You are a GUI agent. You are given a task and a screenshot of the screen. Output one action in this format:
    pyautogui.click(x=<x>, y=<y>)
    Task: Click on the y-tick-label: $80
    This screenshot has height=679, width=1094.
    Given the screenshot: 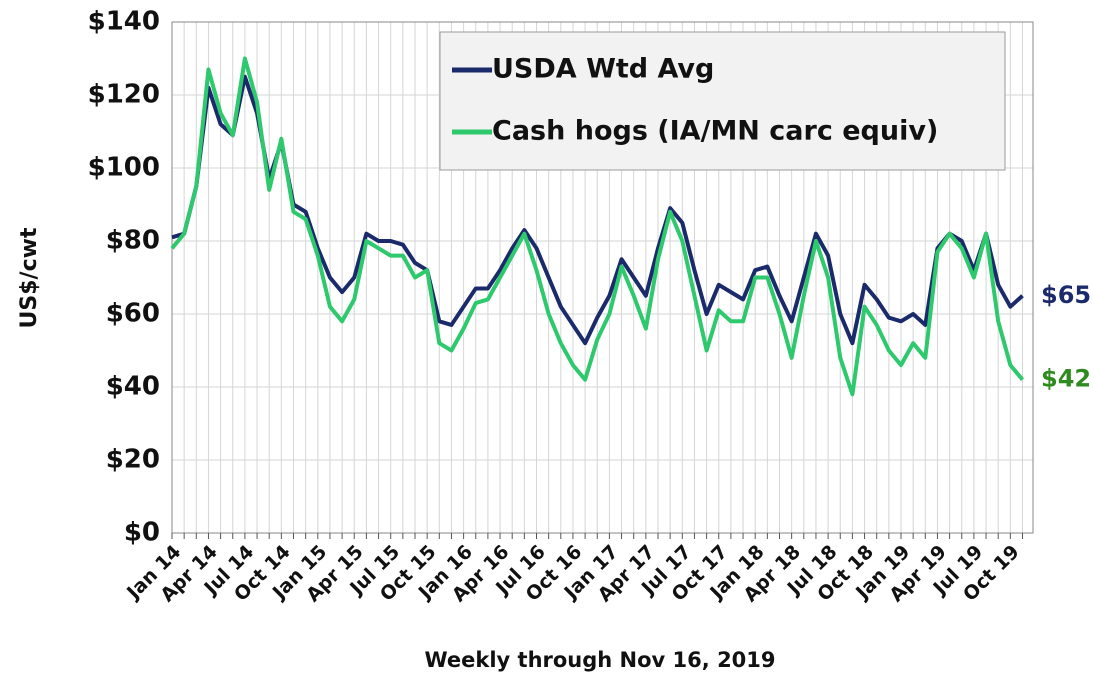 What is the action you would take?
    pyautogui.click(x=133, y=241)
    